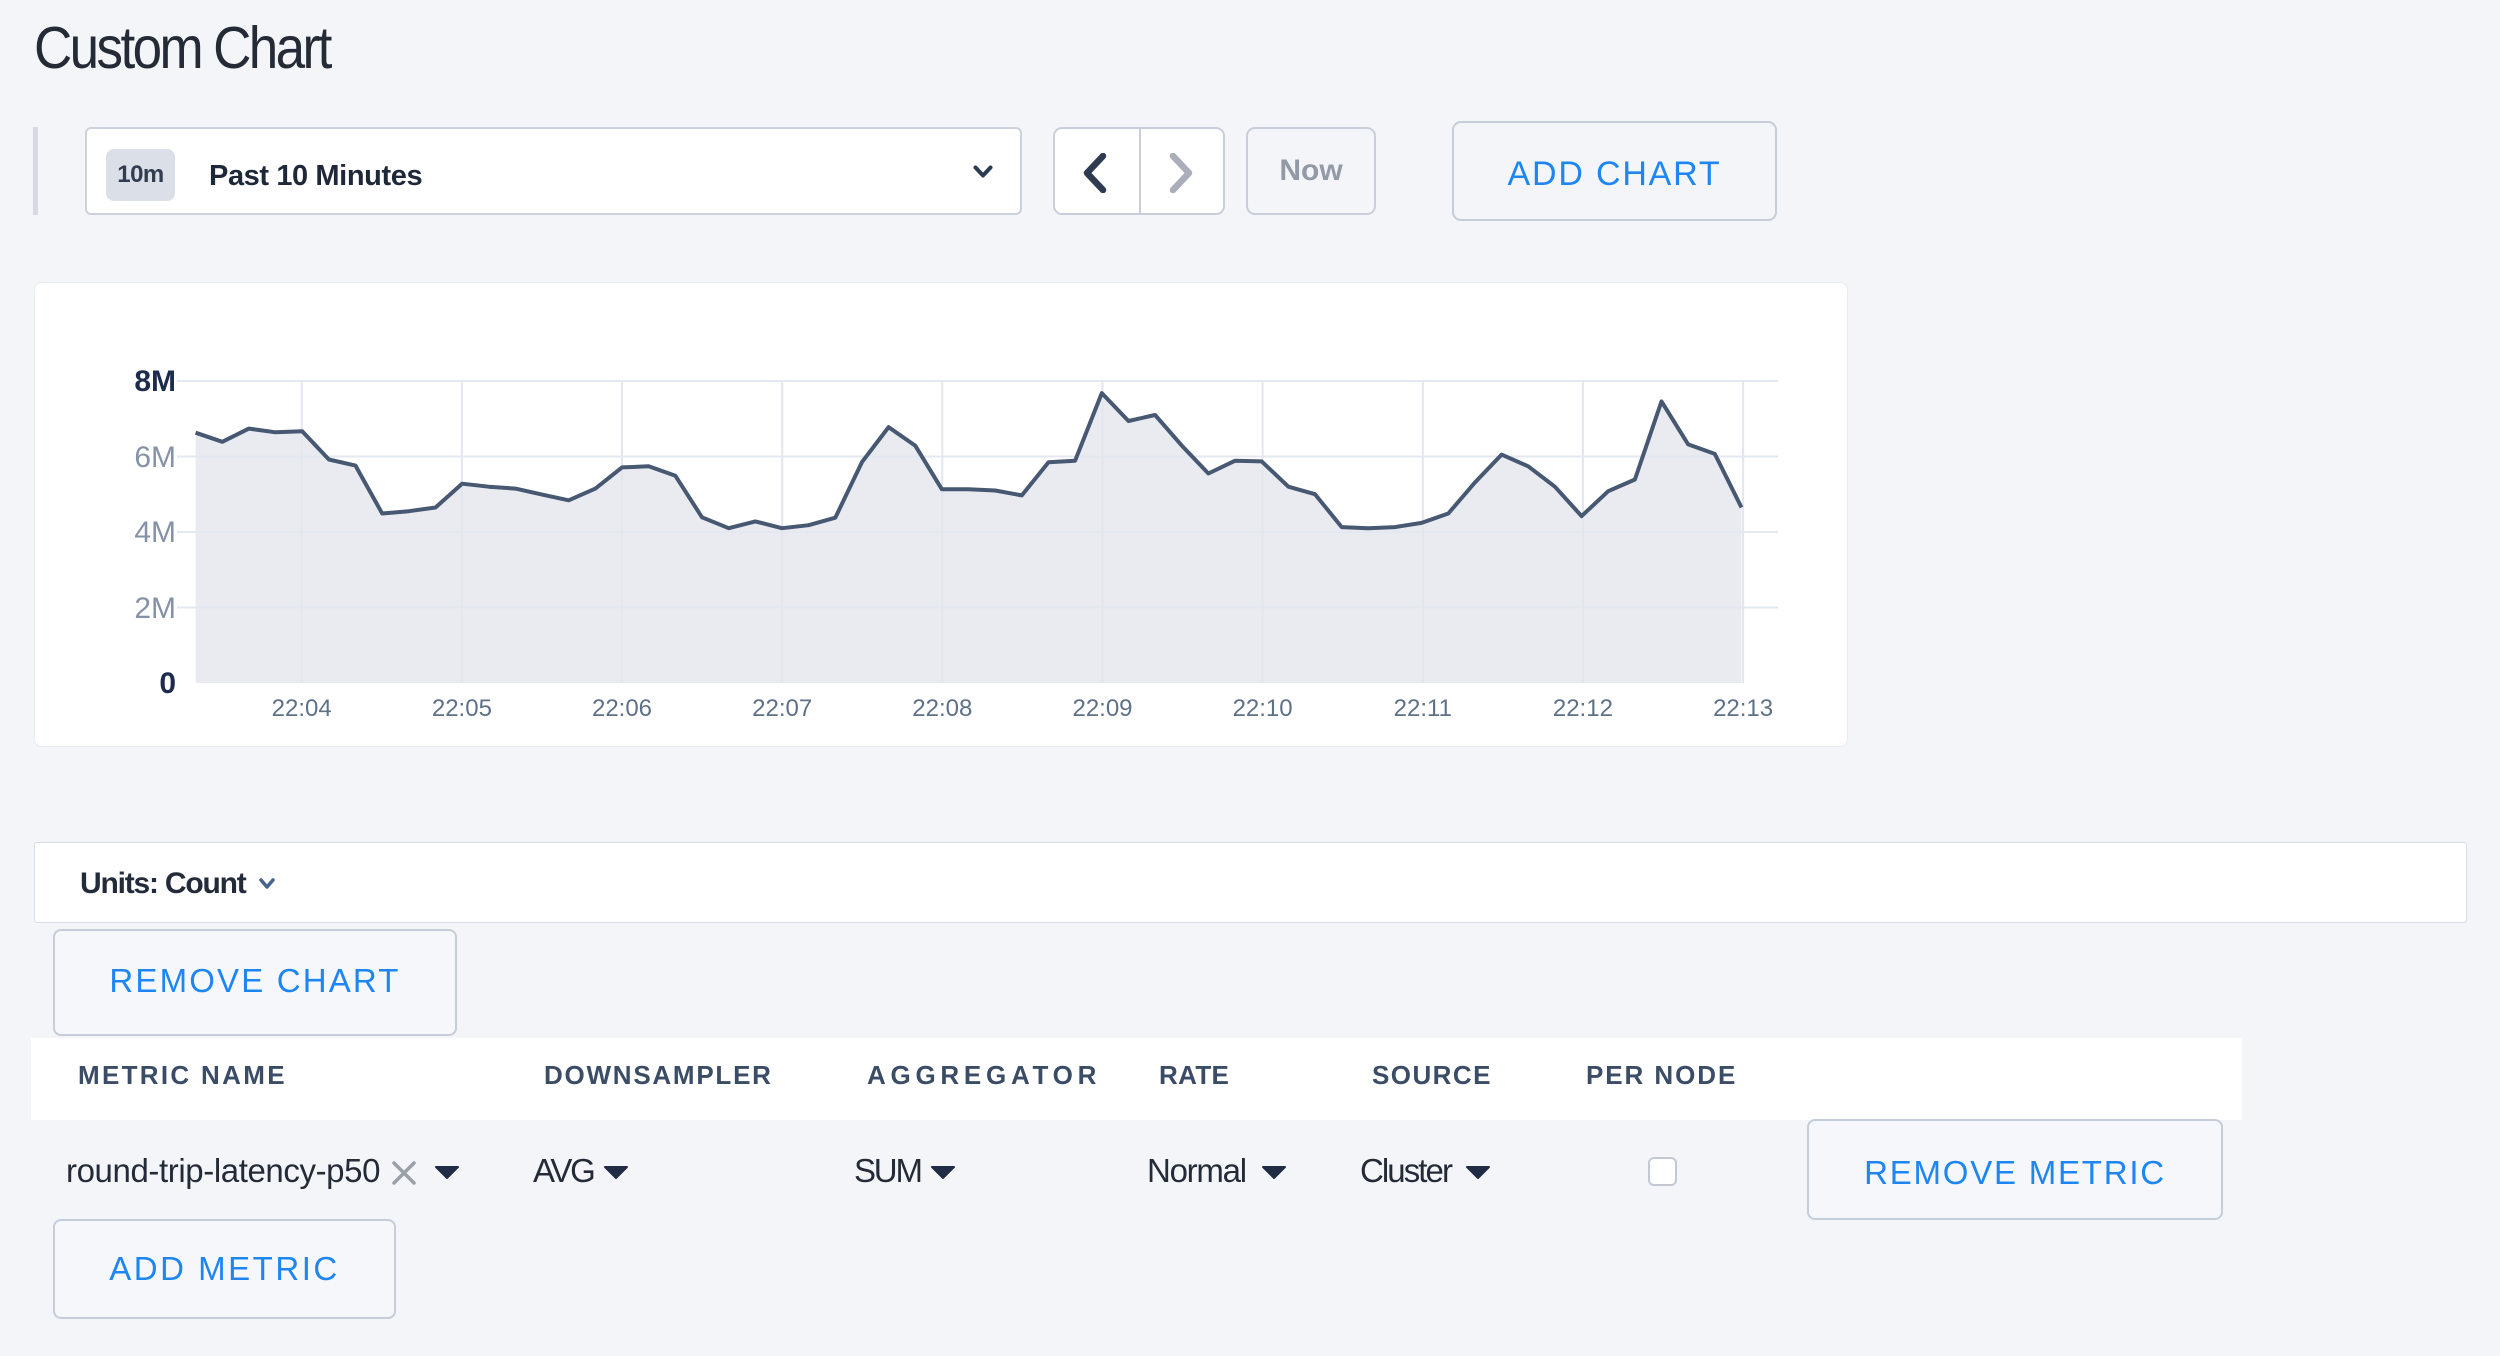  I want to click on svg-text: 22:06, so click(622, 708).